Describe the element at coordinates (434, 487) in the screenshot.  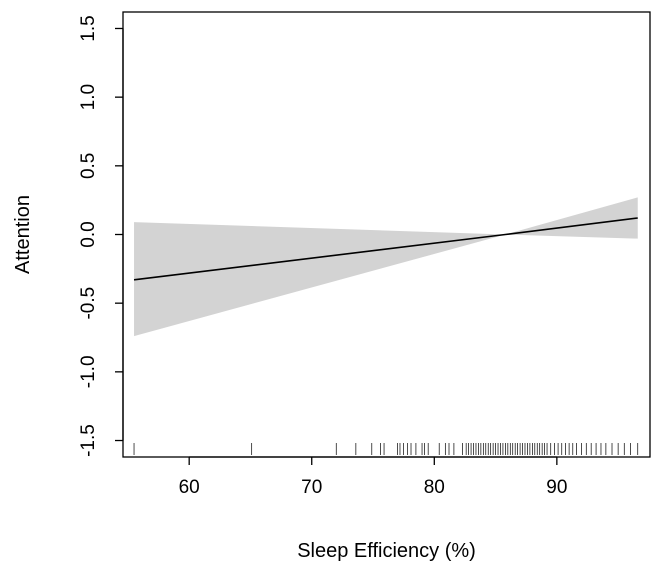
I see `x-tick-label: 80` at that location.